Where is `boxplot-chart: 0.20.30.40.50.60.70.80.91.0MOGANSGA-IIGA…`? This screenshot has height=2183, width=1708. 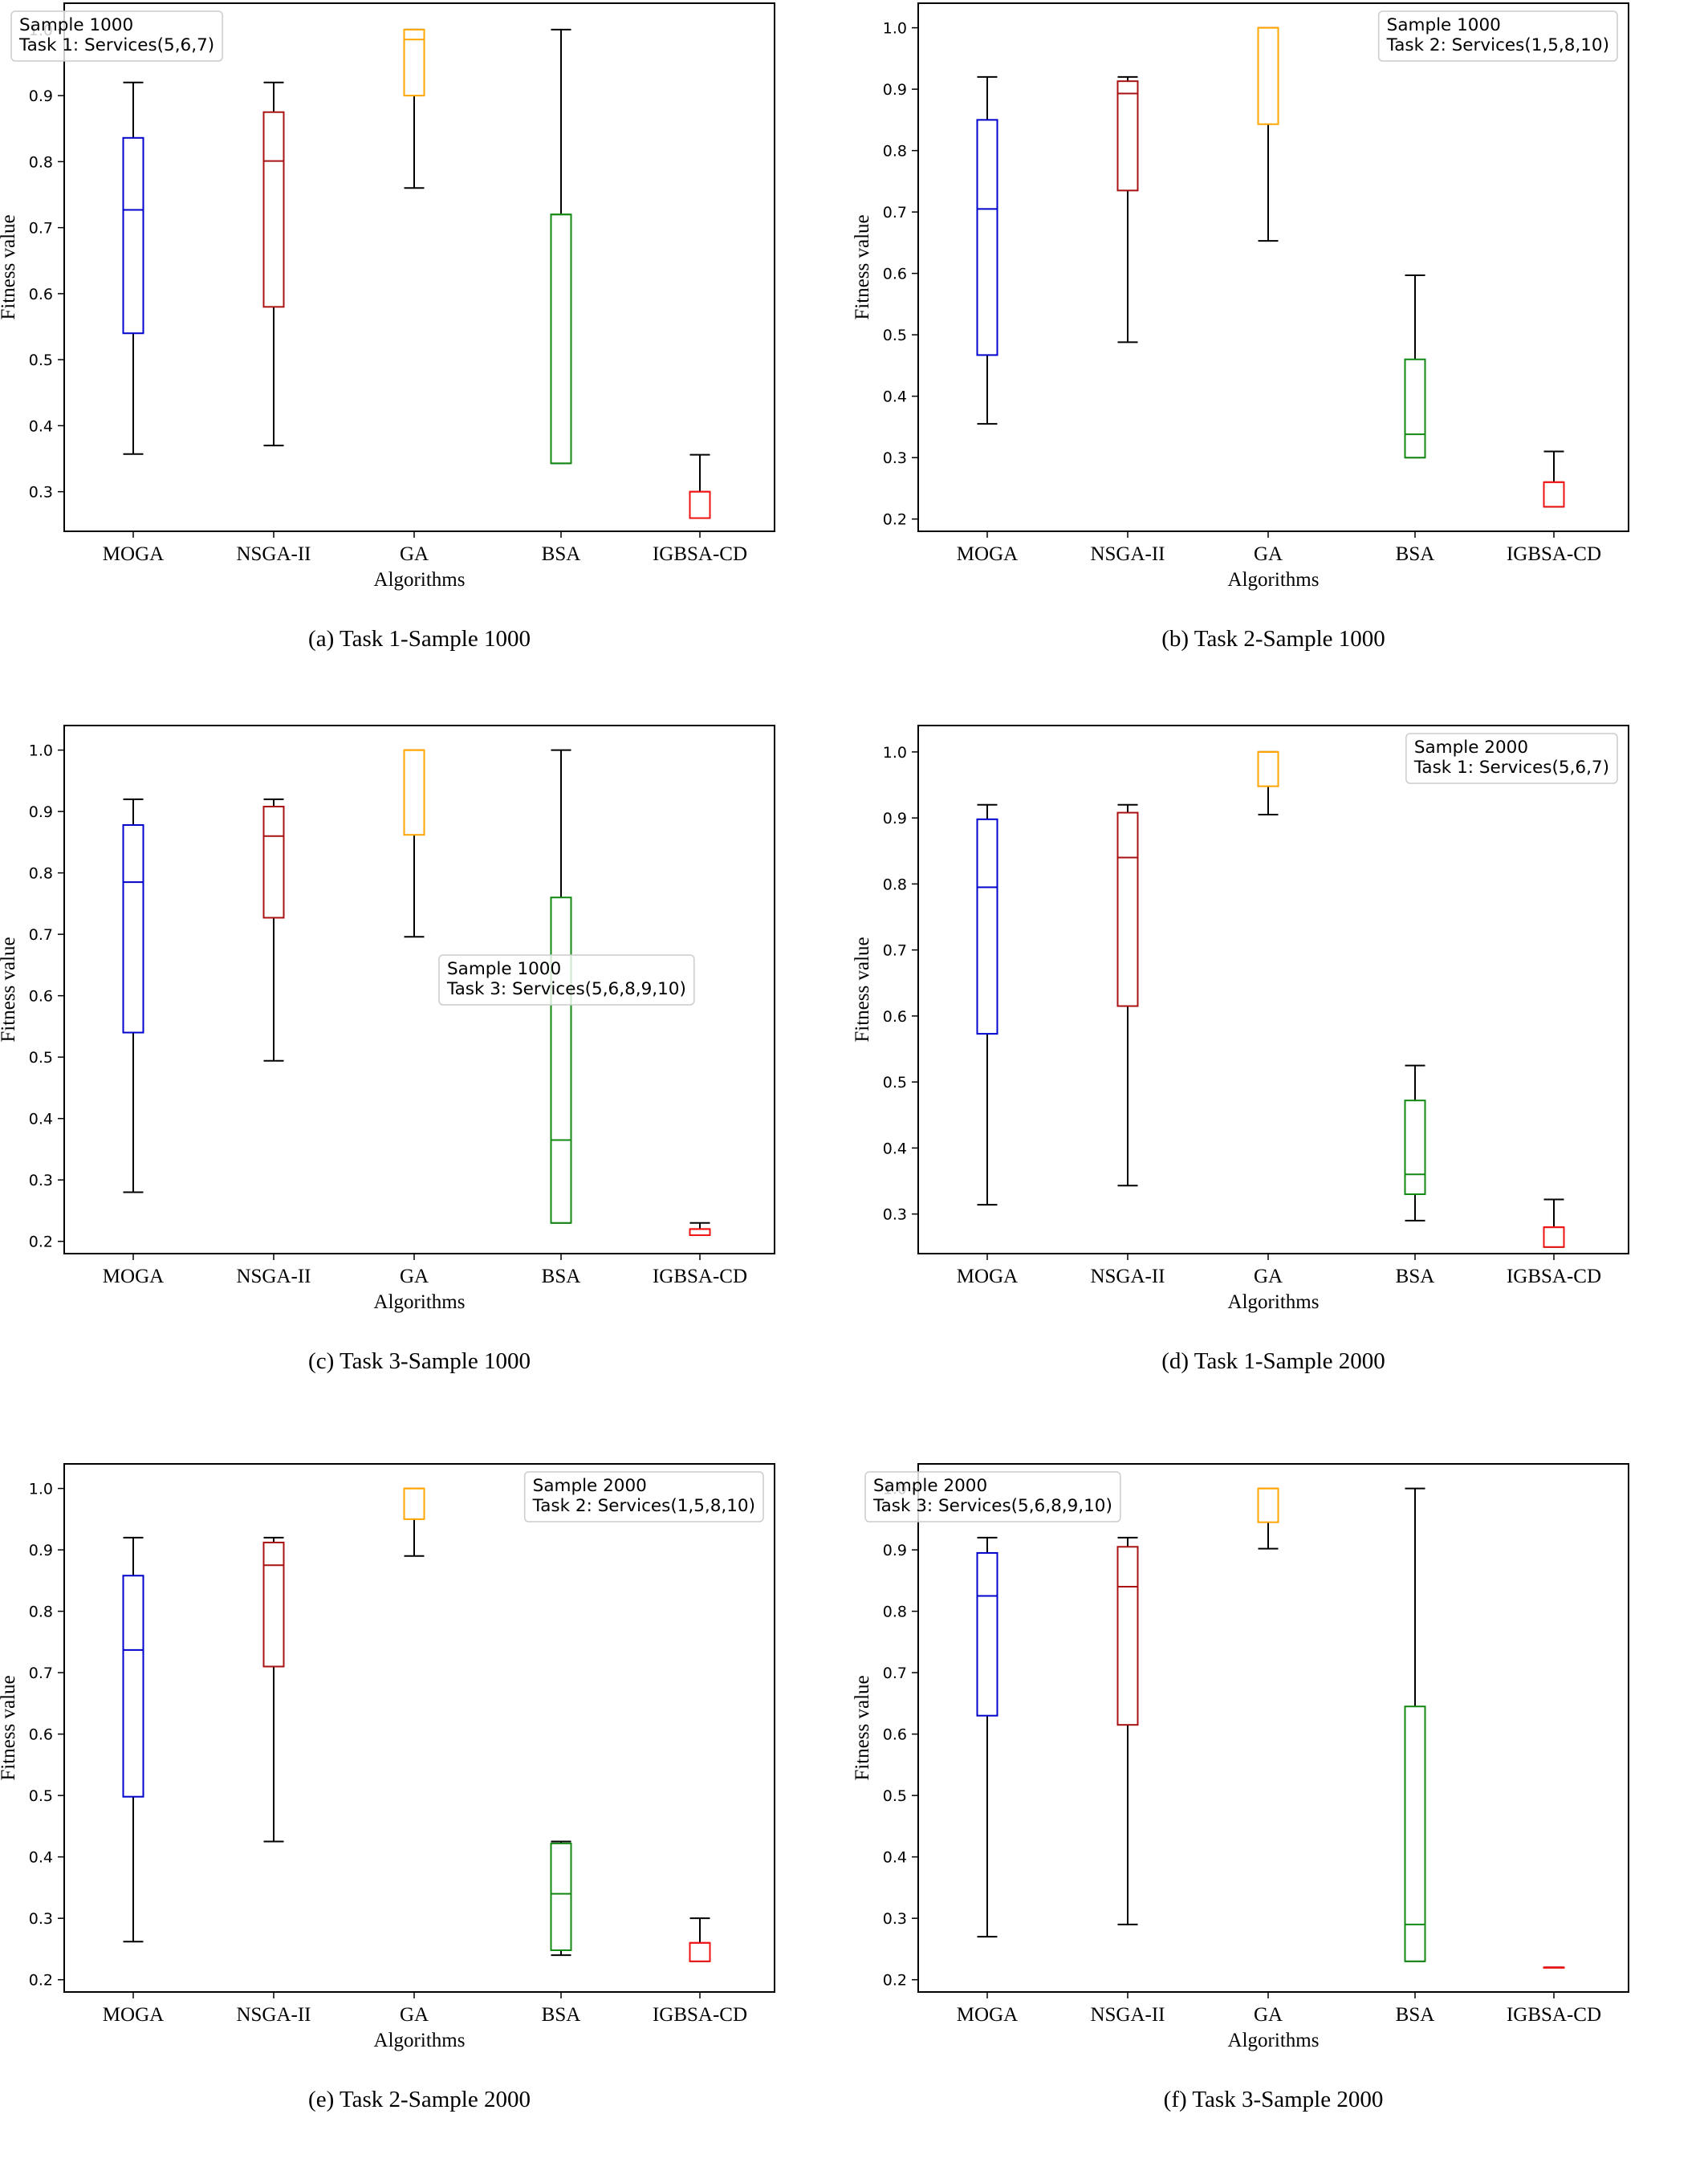
boxplot-chart: 0.20.30.40.50.60.70.80.91.0MOGANSGA-IIGA… is located at coordinates (1240, 1757).